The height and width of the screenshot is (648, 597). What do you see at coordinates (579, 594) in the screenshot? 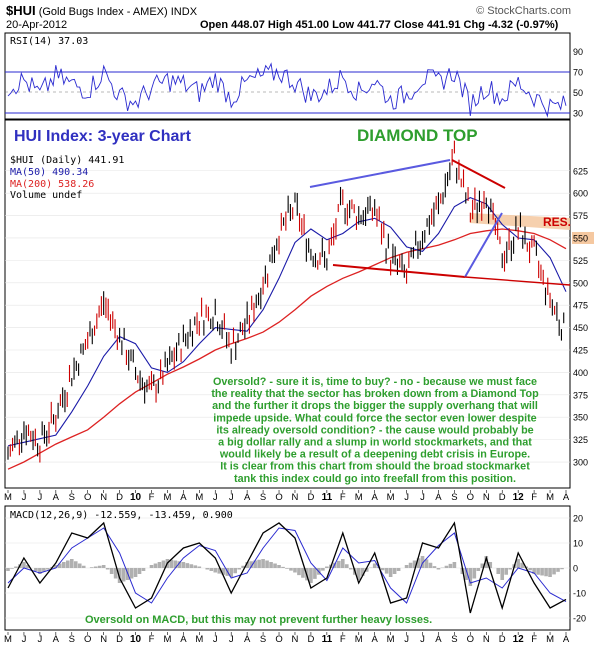
I see `macd-tick-label: -10` at bounding box center [579, 594].